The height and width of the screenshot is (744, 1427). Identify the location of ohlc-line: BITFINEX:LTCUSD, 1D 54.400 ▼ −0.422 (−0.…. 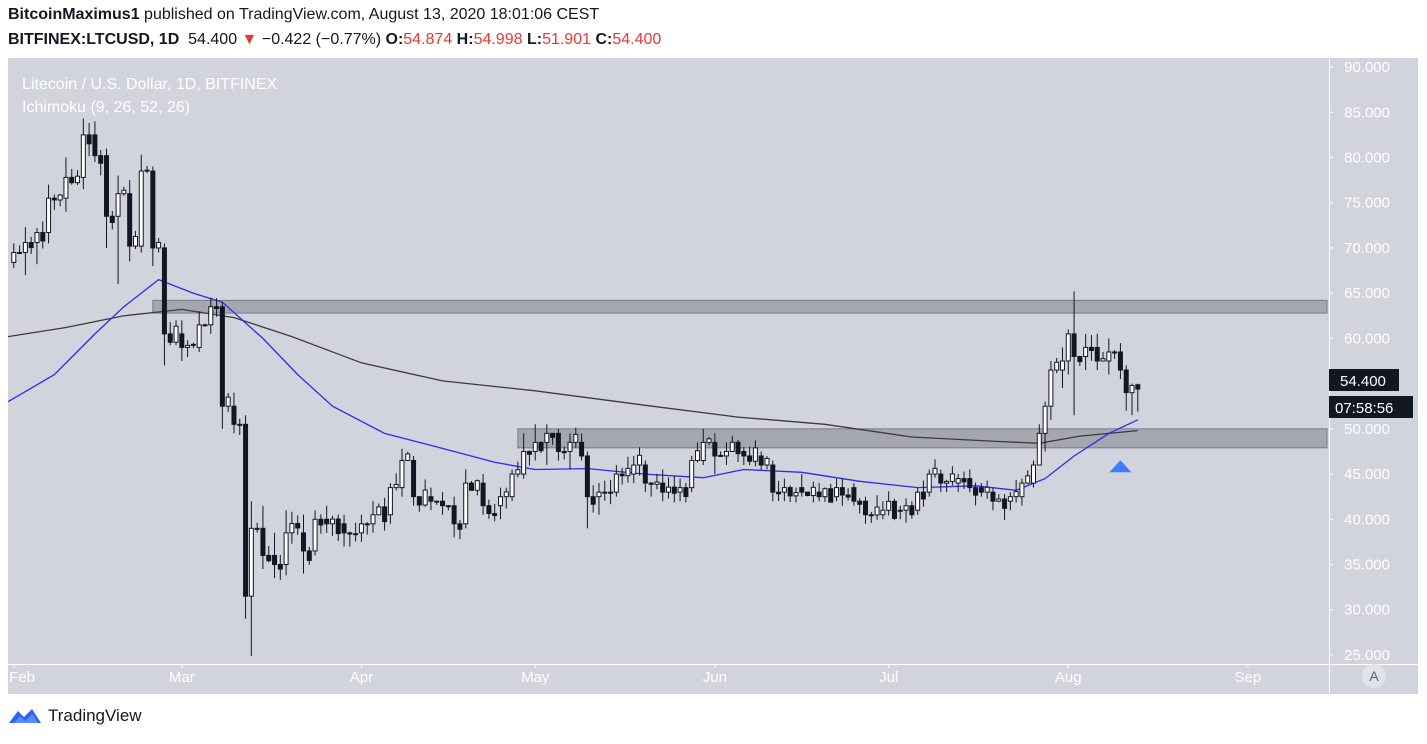
(334, 40).